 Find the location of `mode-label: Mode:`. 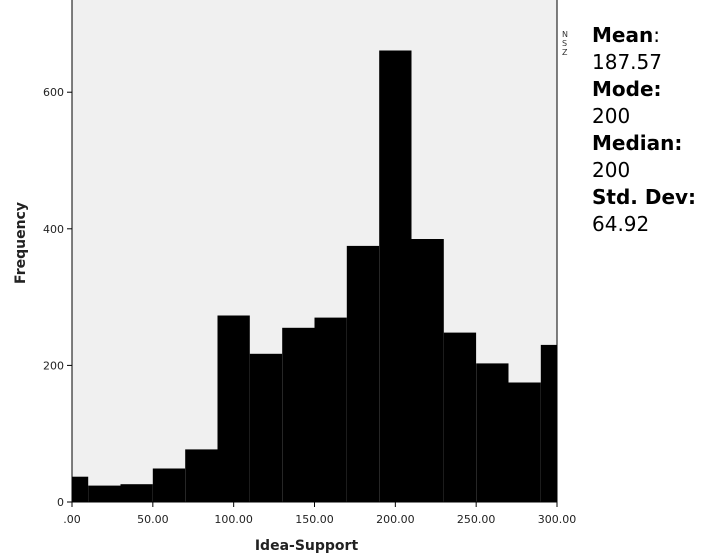

mode-label: Mode: is located at coordinates (627, 89).